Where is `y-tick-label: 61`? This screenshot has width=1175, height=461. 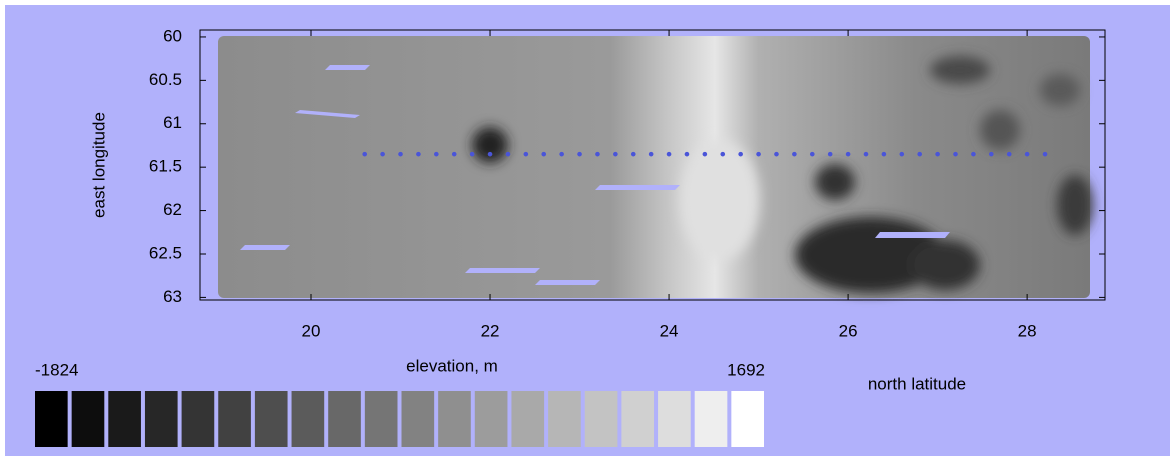 y-tick-label: 61 is located at coordinates (172, 122).